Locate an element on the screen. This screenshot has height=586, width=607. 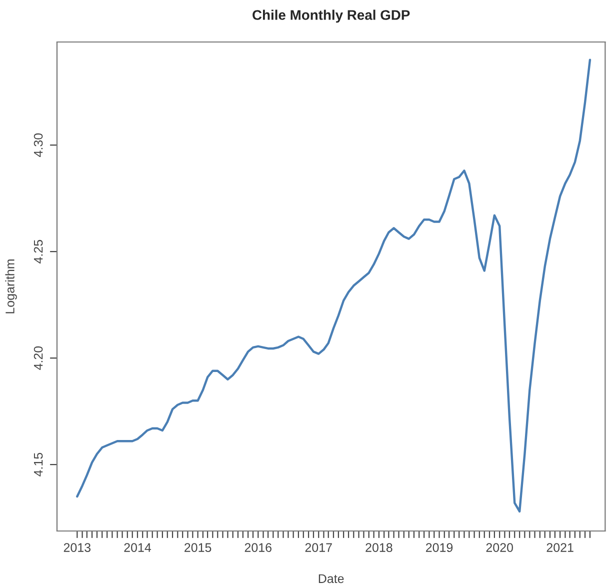
x-tick-label: 2013 is located at coordinates (77, 547).